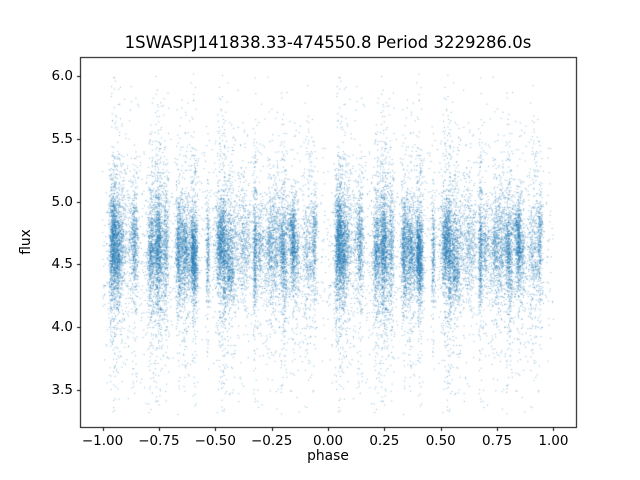 The width and height of the screenshot is (640, 480). What do you see at coordinates (62, 201) in the screenshot?
I see `y-tick-label: 5.0` at bounding box center [62, 201].